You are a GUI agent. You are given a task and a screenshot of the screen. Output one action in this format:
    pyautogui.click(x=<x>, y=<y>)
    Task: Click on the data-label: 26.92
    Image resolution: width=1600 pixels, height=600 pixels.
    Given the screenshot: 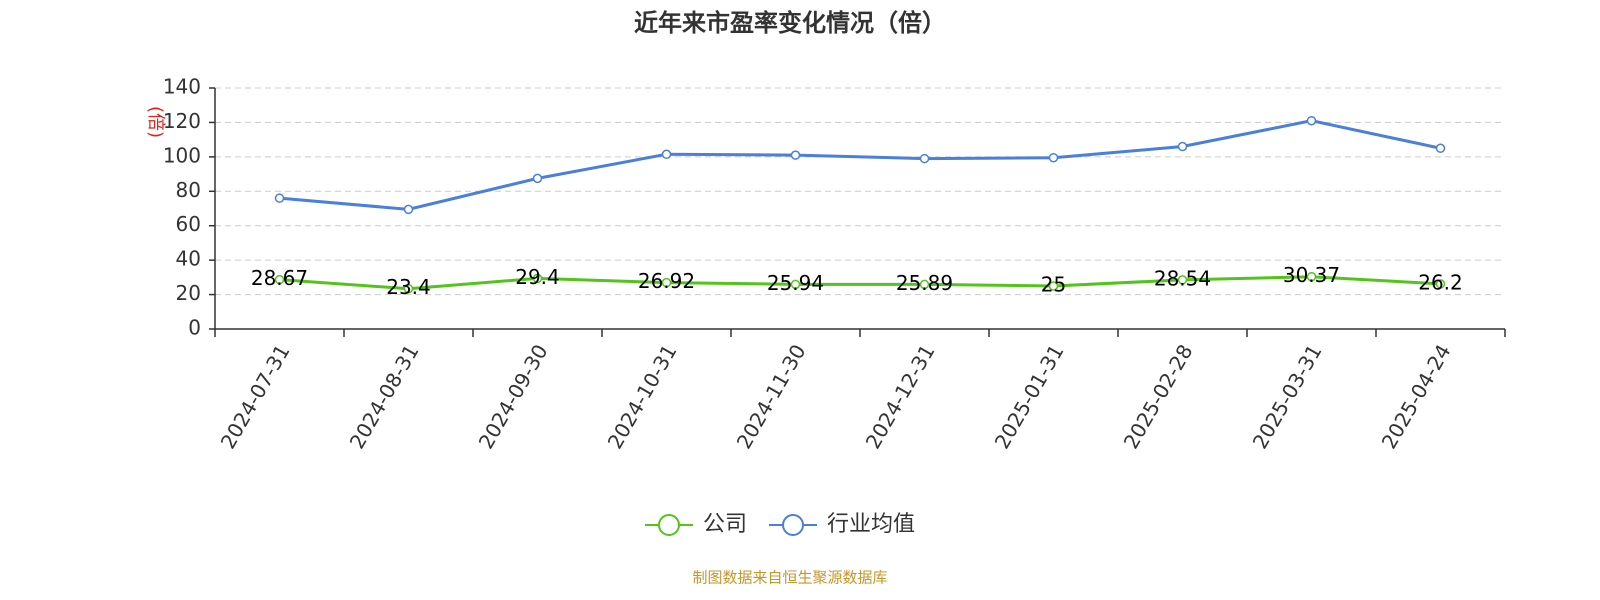 What is the action you would take?
    pyautogui.click(x=666, y=281)
    